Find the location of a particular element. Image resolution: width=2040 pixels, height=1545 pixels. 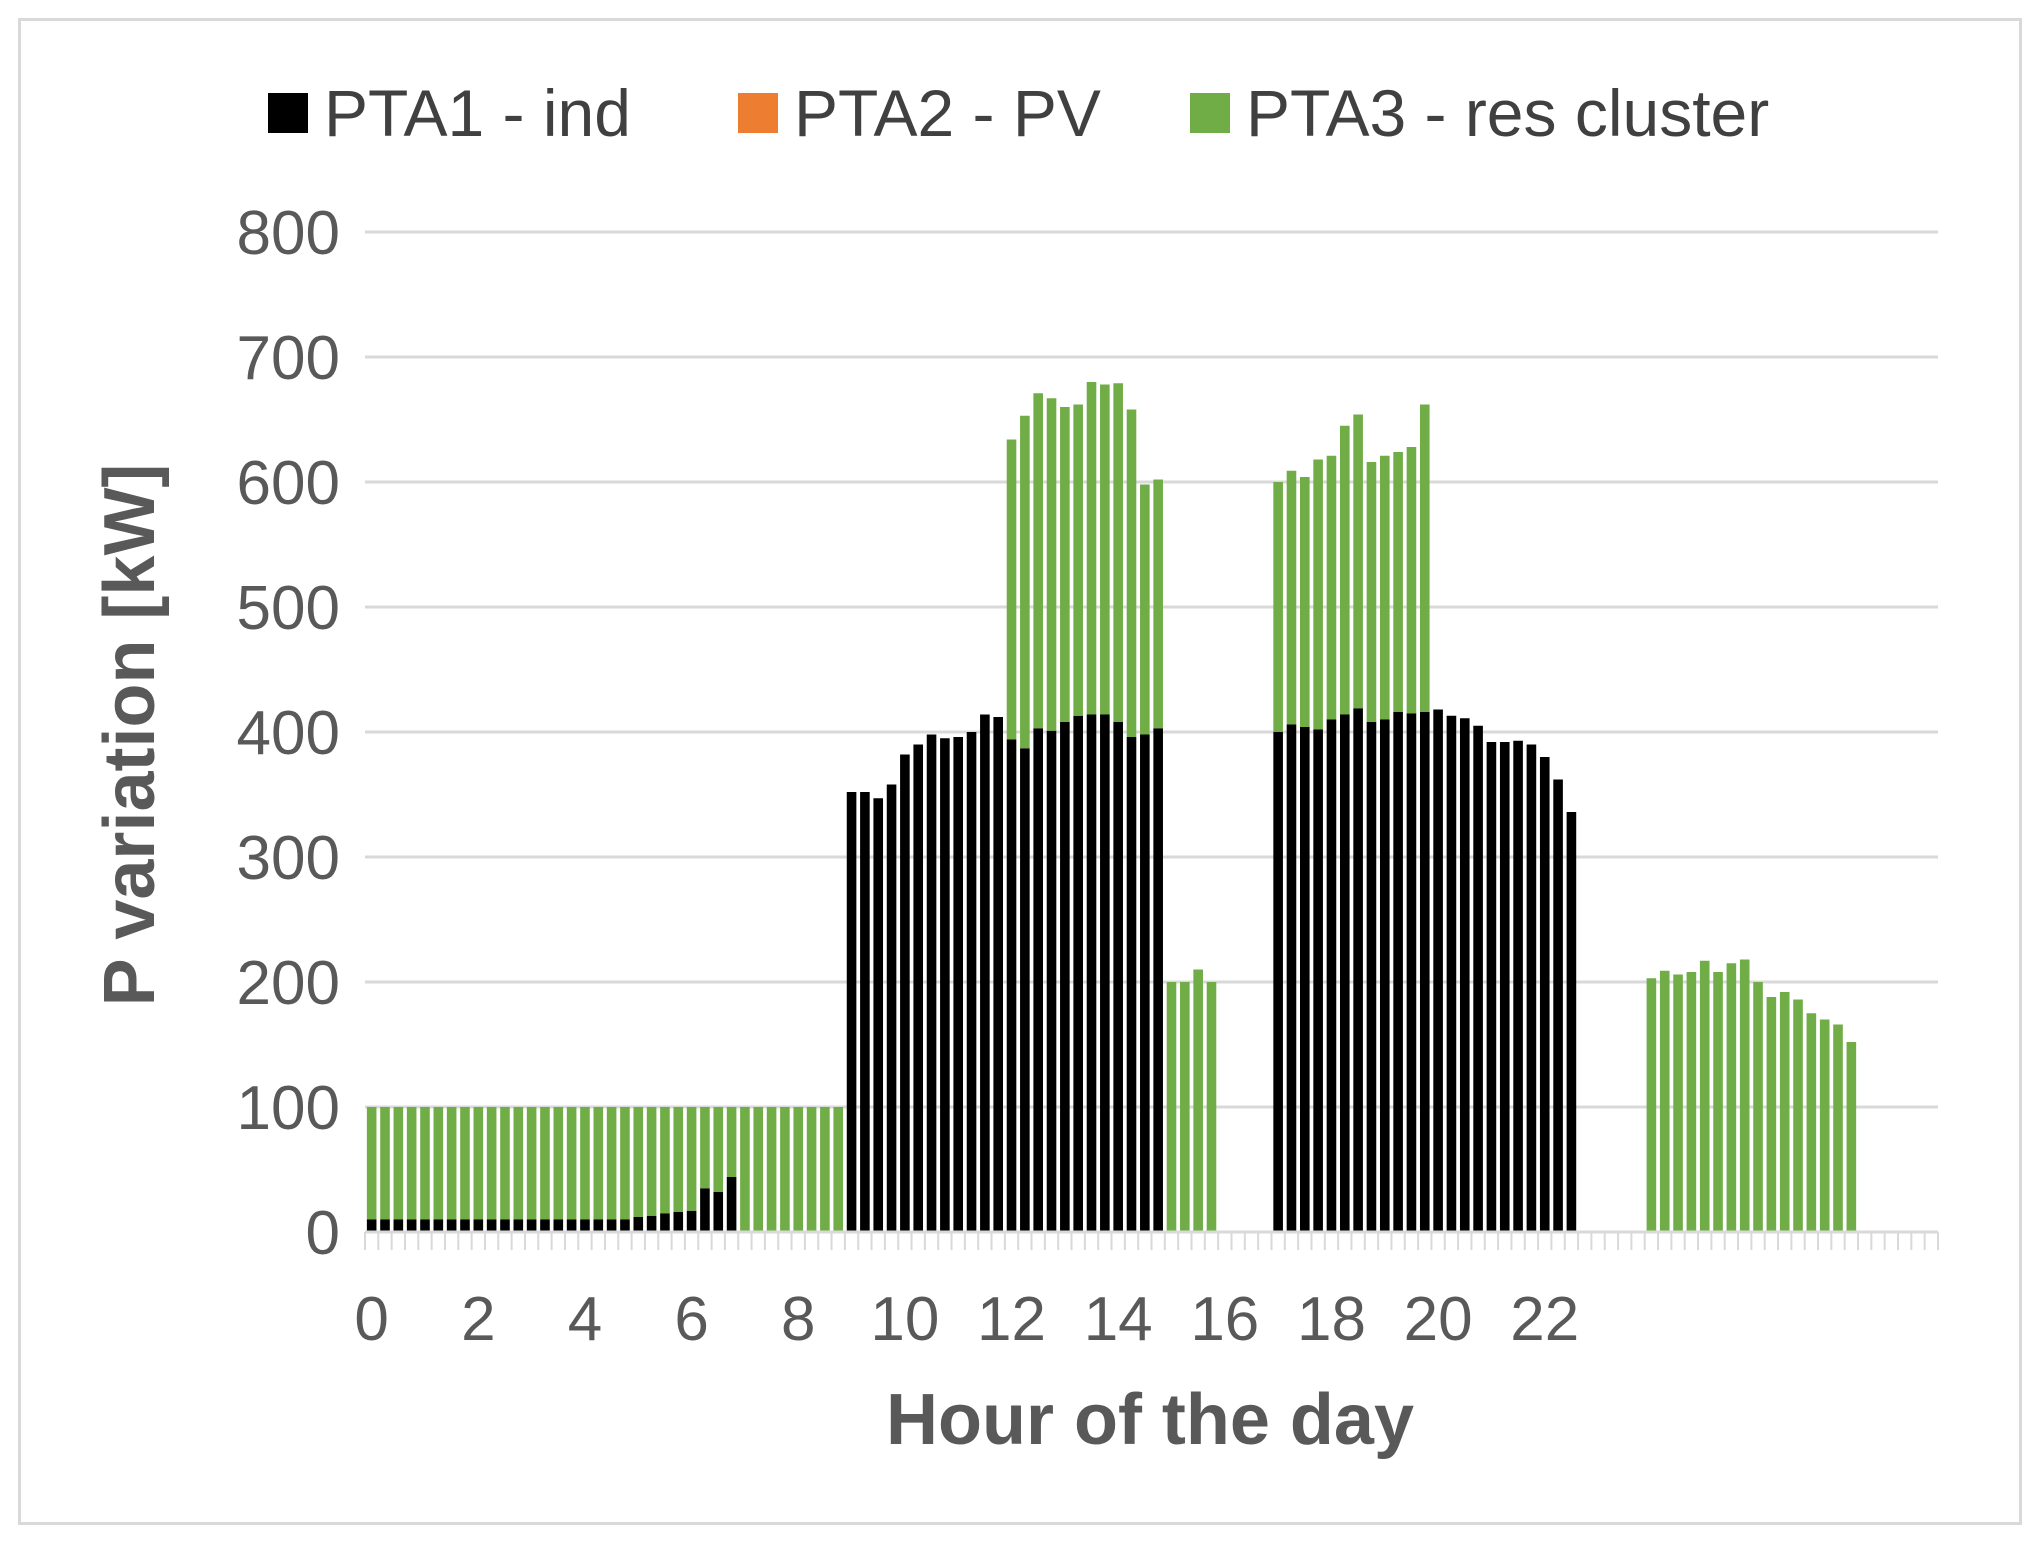

x-tick-label-8: 8 is located at coordinates (798, 1319).